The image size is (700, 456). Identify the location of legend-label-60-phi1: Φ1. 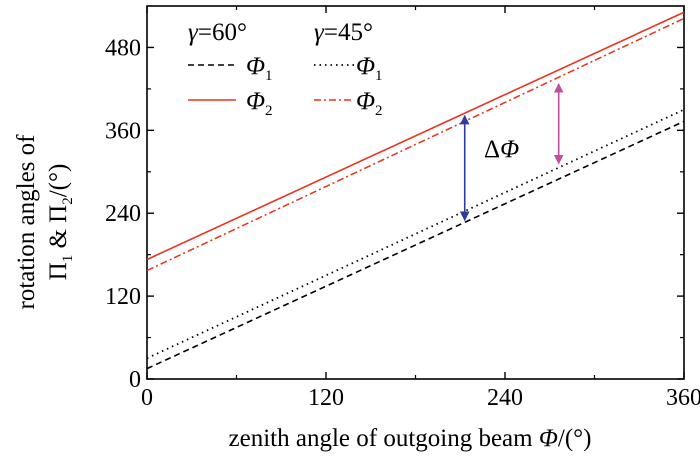
(259, 68).